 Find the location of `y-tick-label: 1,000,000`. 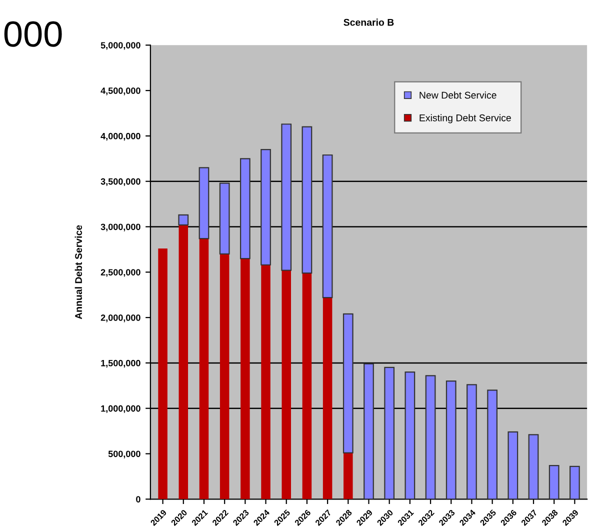

y-tick-label: 1,000,000 is located at coordinates (120, 409).